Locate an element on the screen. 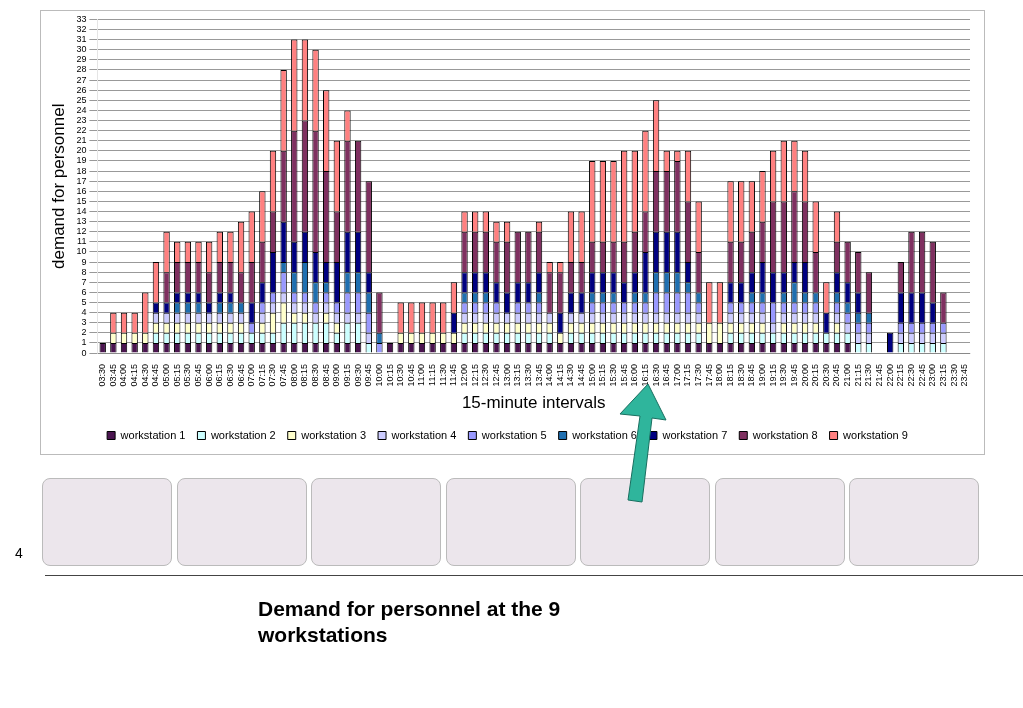 The width and height of the screenshot is (1023, 708). x-tick-label: 14:45 is located at coordinates (581, 375).